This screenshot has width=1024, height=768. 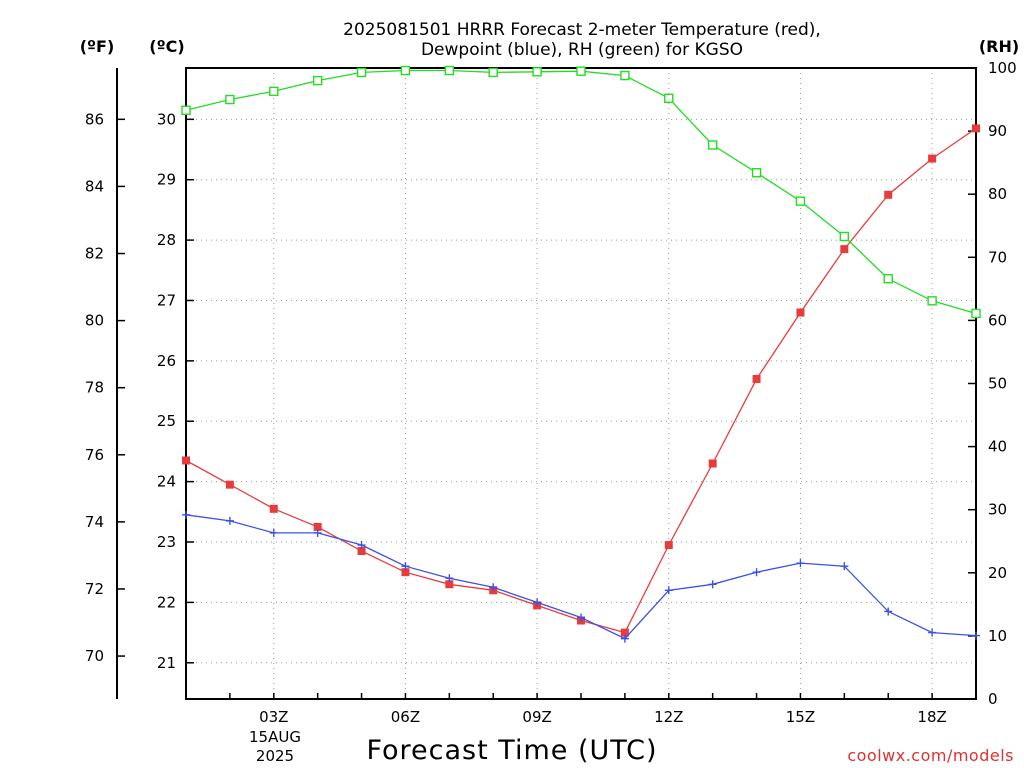 What do you see at coordinates (94, 522) in the screenshot?
I see `fahrenheit-tick-label: 74` at bounding box center [94, 522].